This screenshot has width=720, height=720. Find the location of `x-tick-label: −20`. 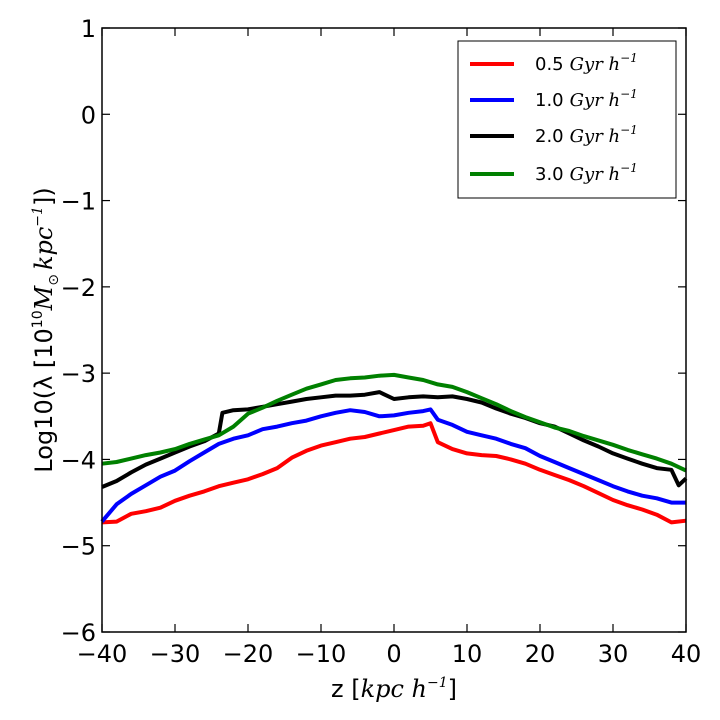

x-tick-label: −20 is located at coordinates (248, 654).